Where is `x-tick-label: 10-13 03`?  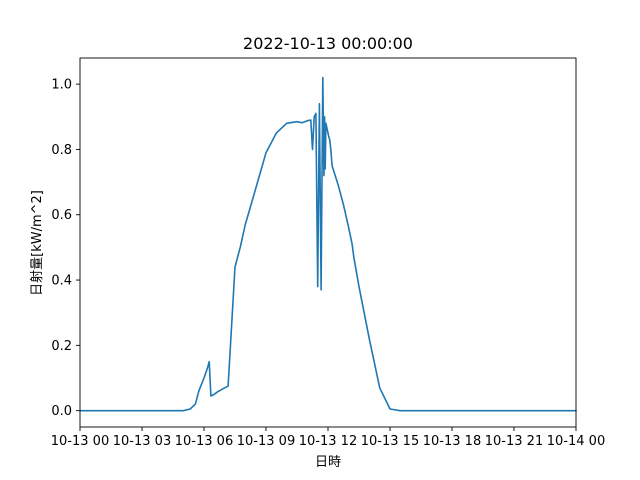
x-tick-label: 10-13 03 is located at coordinates (142, 441).